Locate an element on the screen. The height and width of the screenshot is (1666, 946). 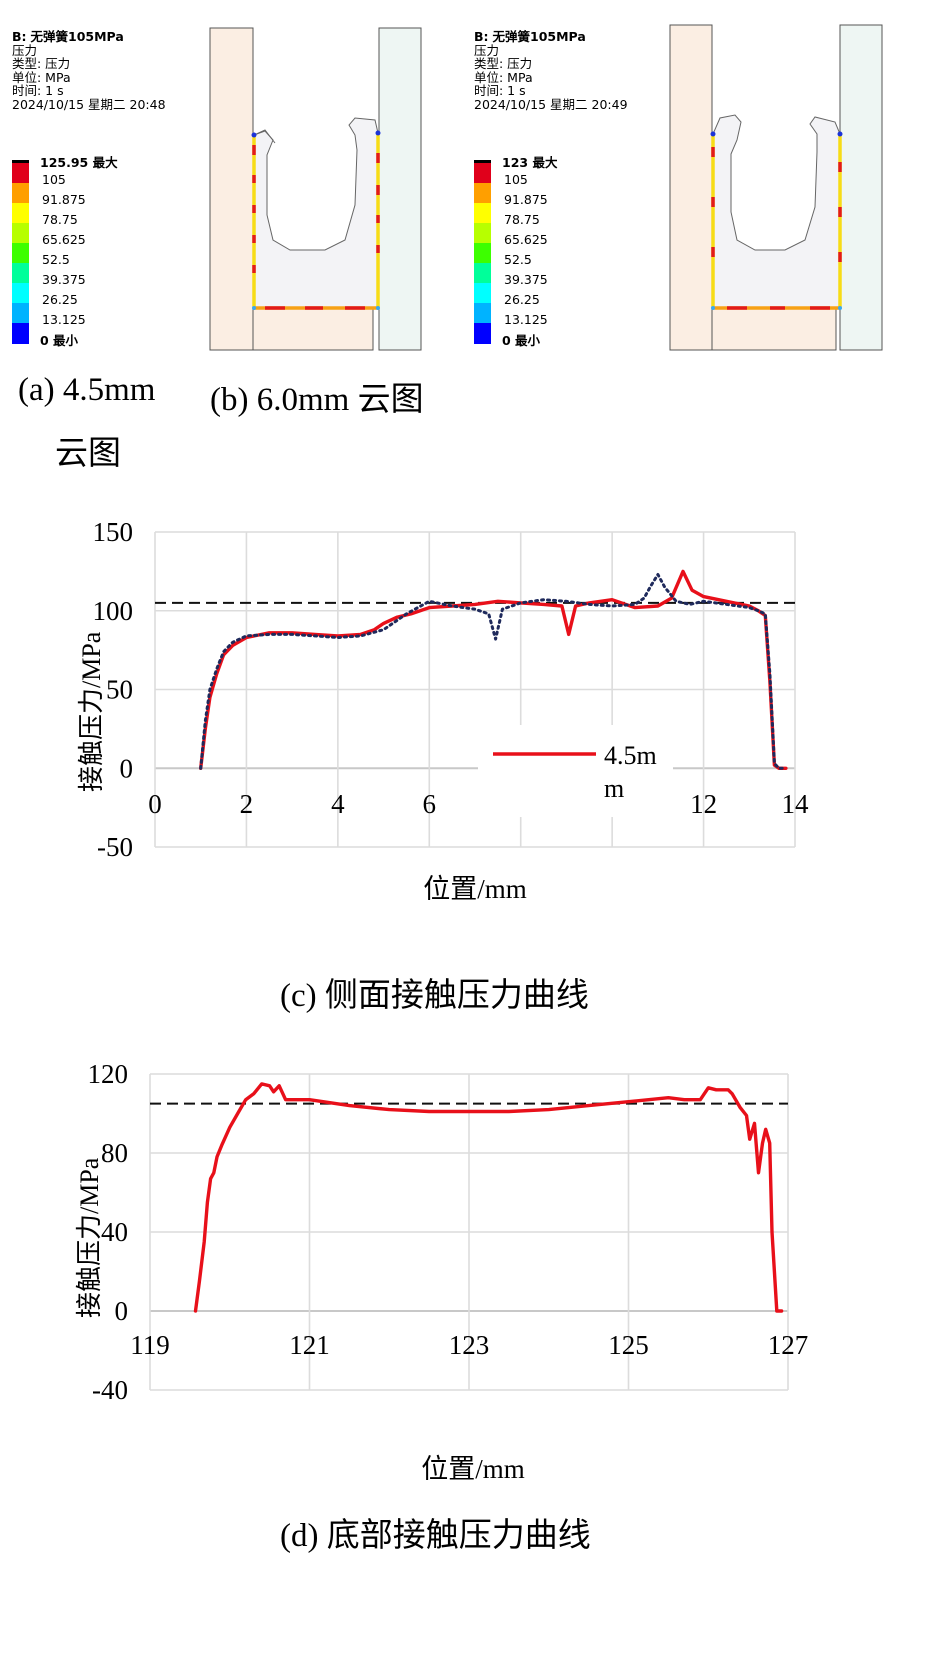
scale-tick: 78.75 is located at coordinates (60, 219).